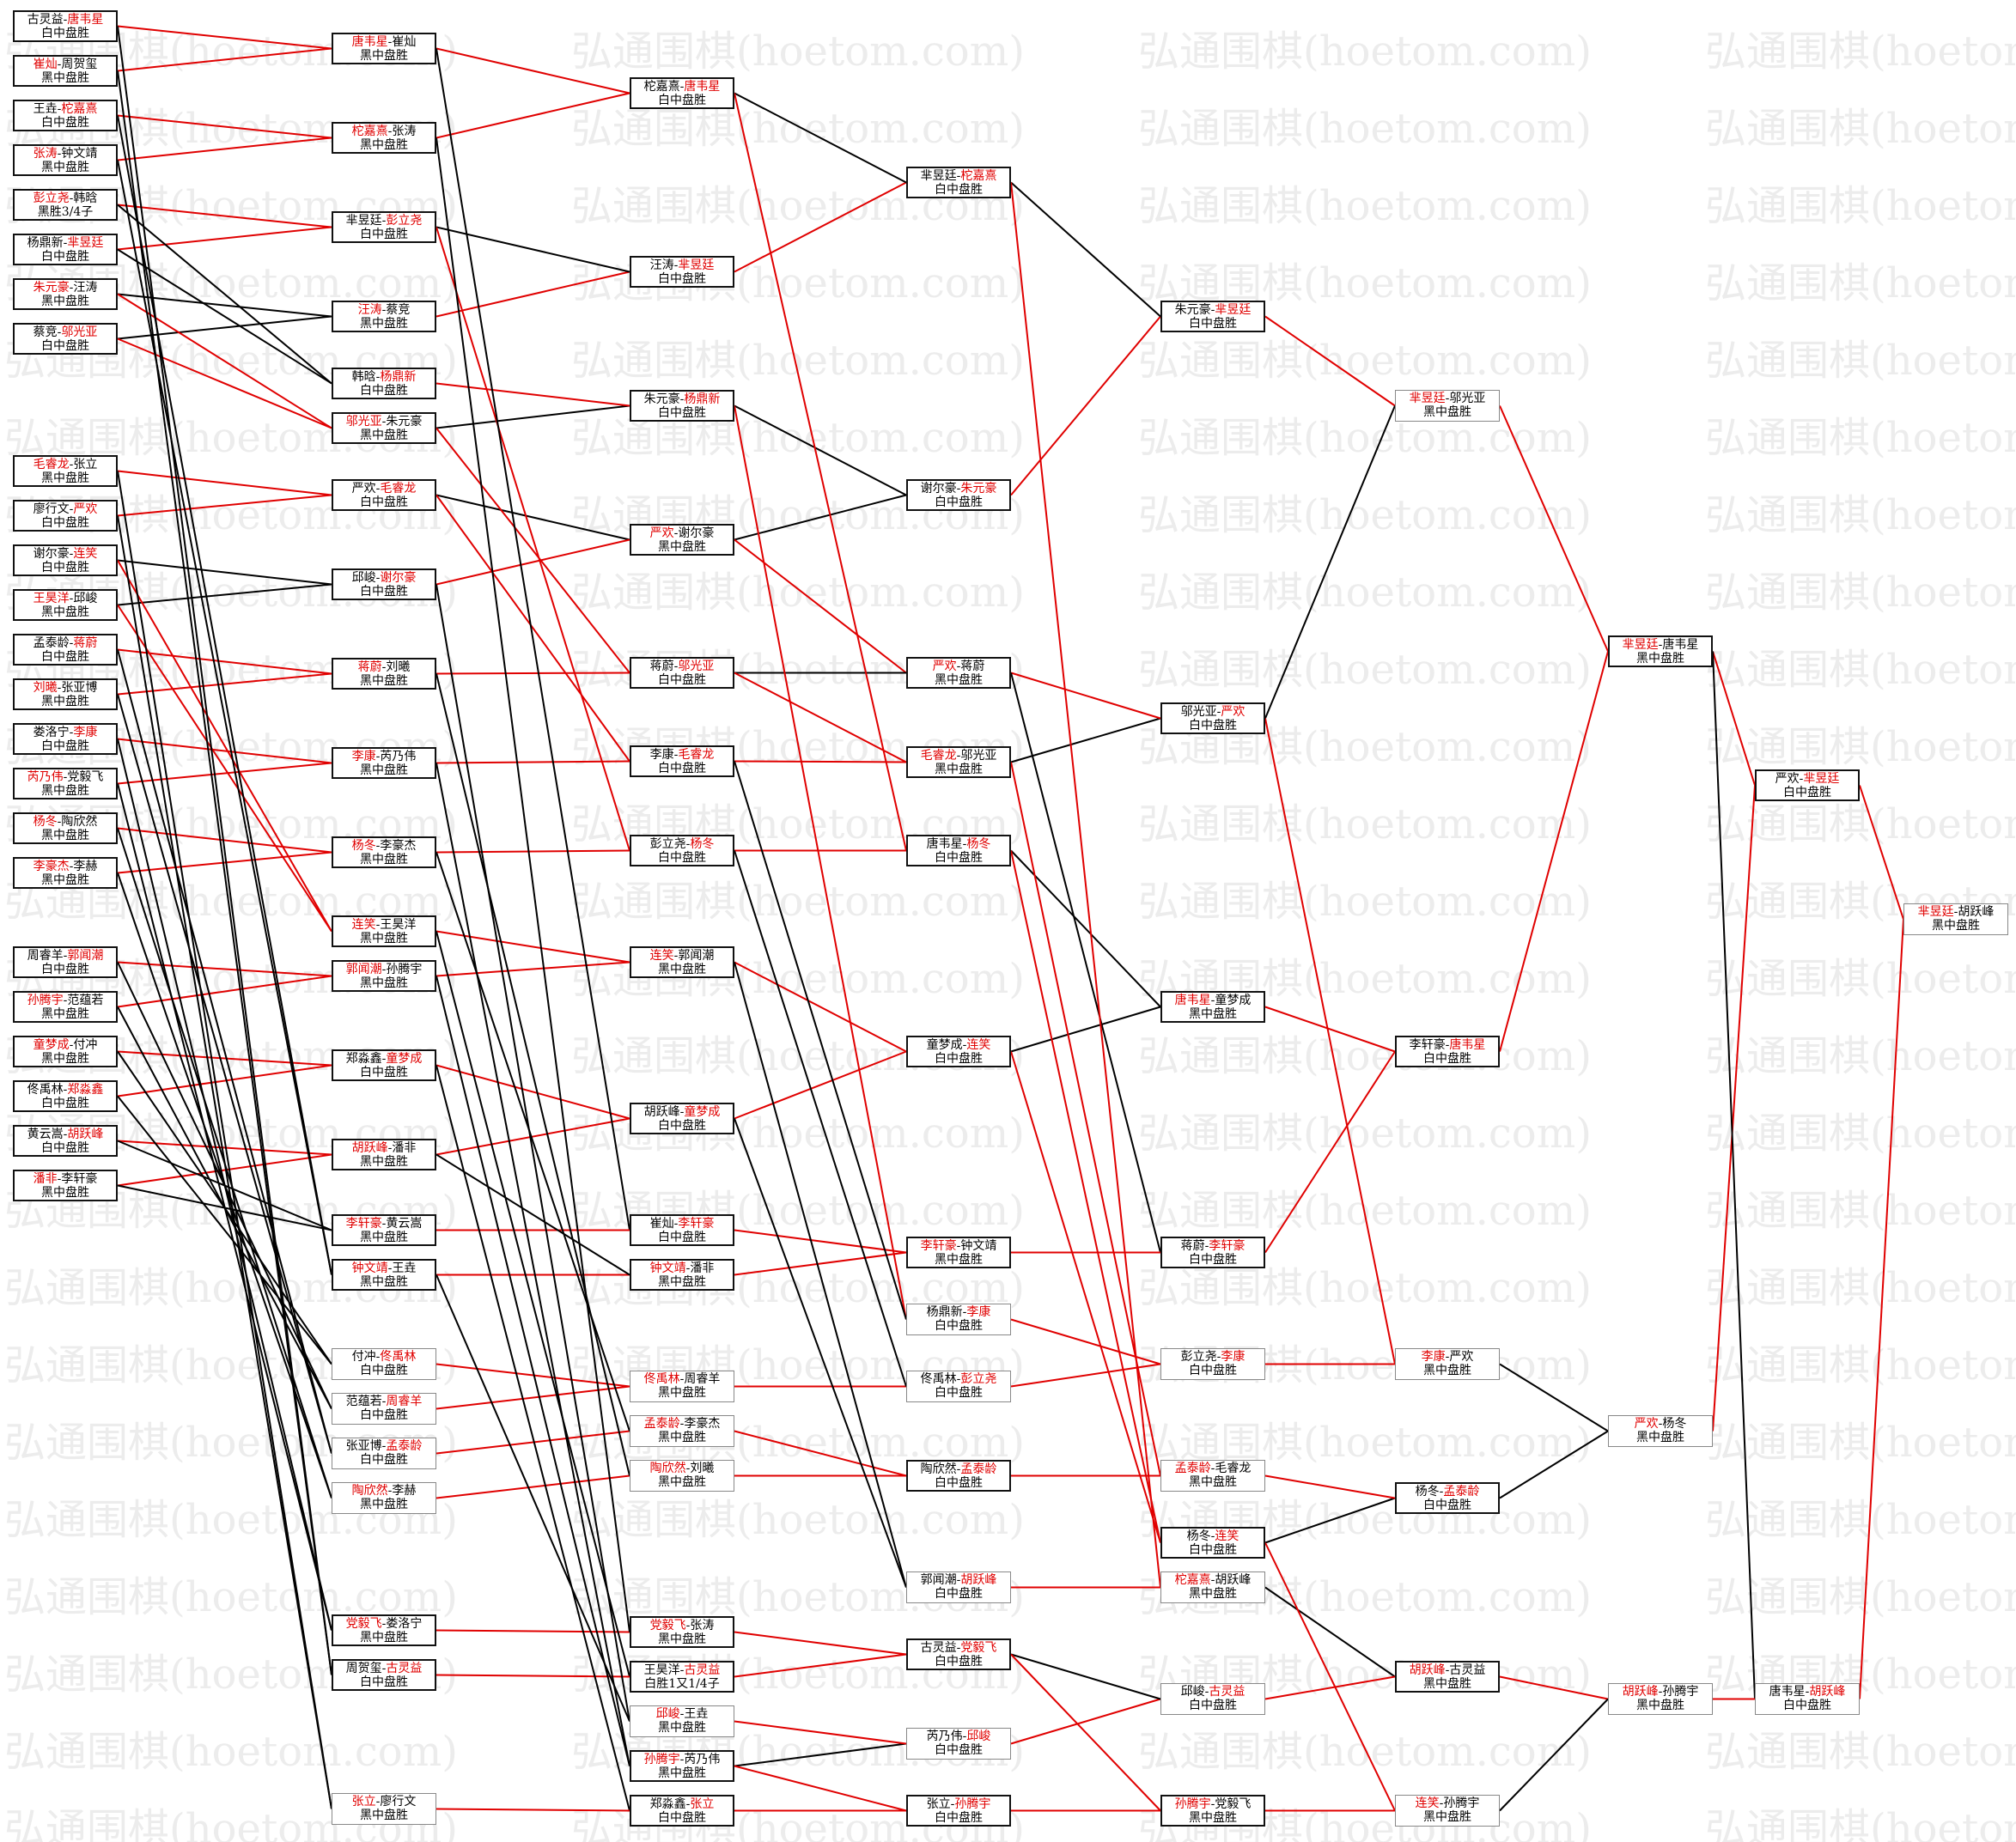  I want to click on player-name: 韩晗, so click(363, 377).